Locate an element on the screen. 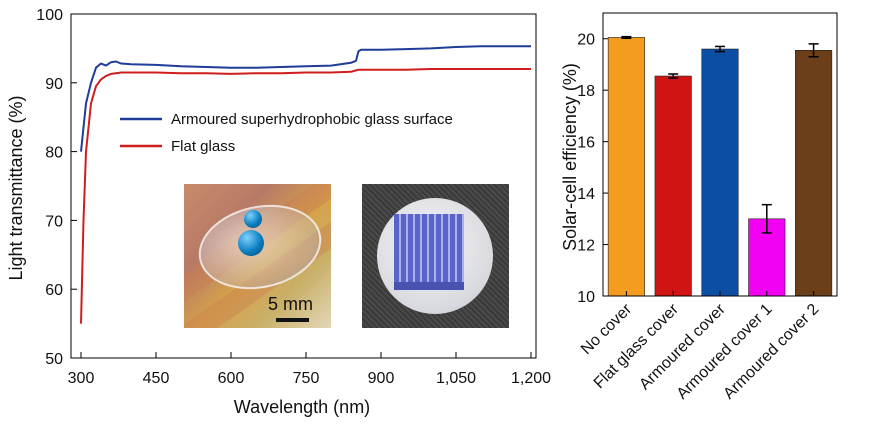 The image size is (880, 424). y-tick-label: 70 is located at coordinates (54, 221).